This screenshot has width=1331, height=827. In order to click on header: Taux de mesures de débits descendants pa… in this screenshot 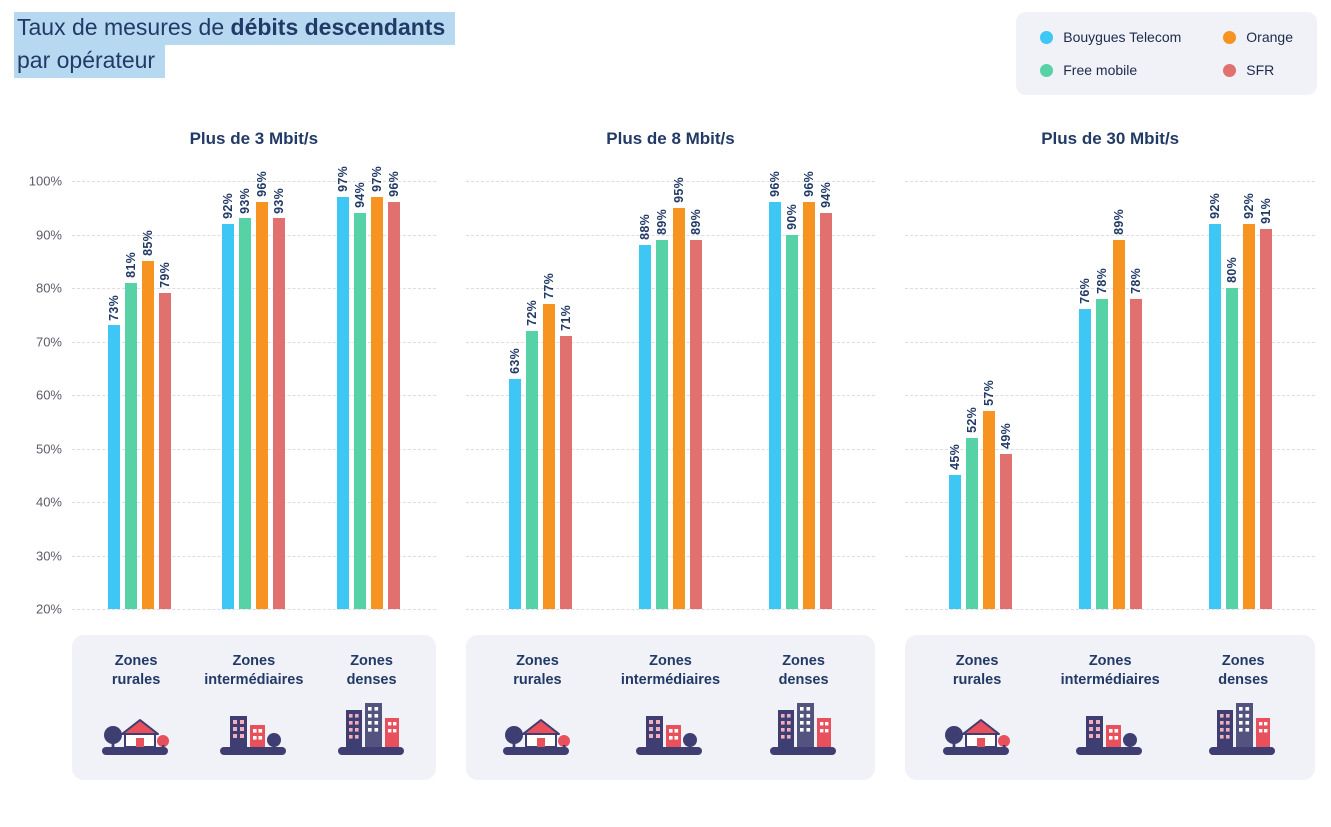, I will do `click(665, 47)`.